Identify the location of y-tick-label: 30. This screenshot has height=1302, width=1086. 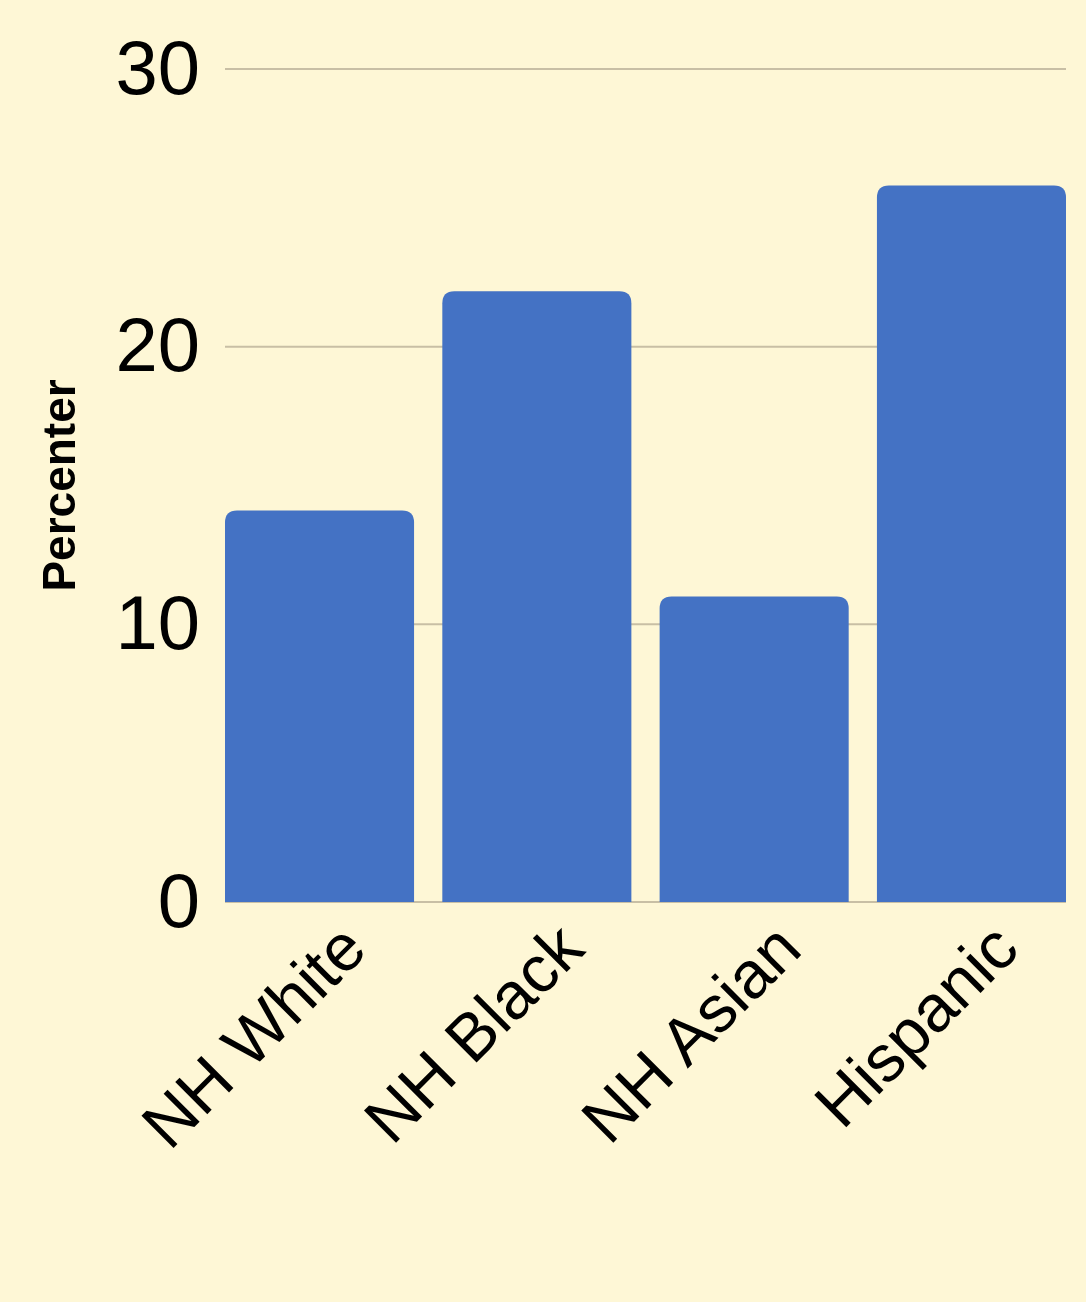
(157, 67).